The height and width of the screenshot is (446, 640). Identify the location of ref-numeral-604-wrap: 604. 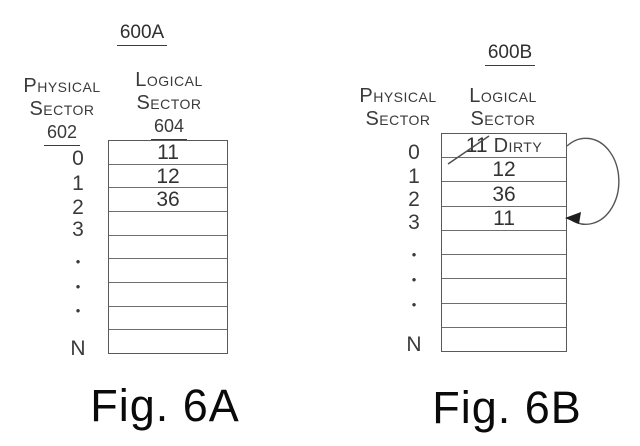
(169, 127).